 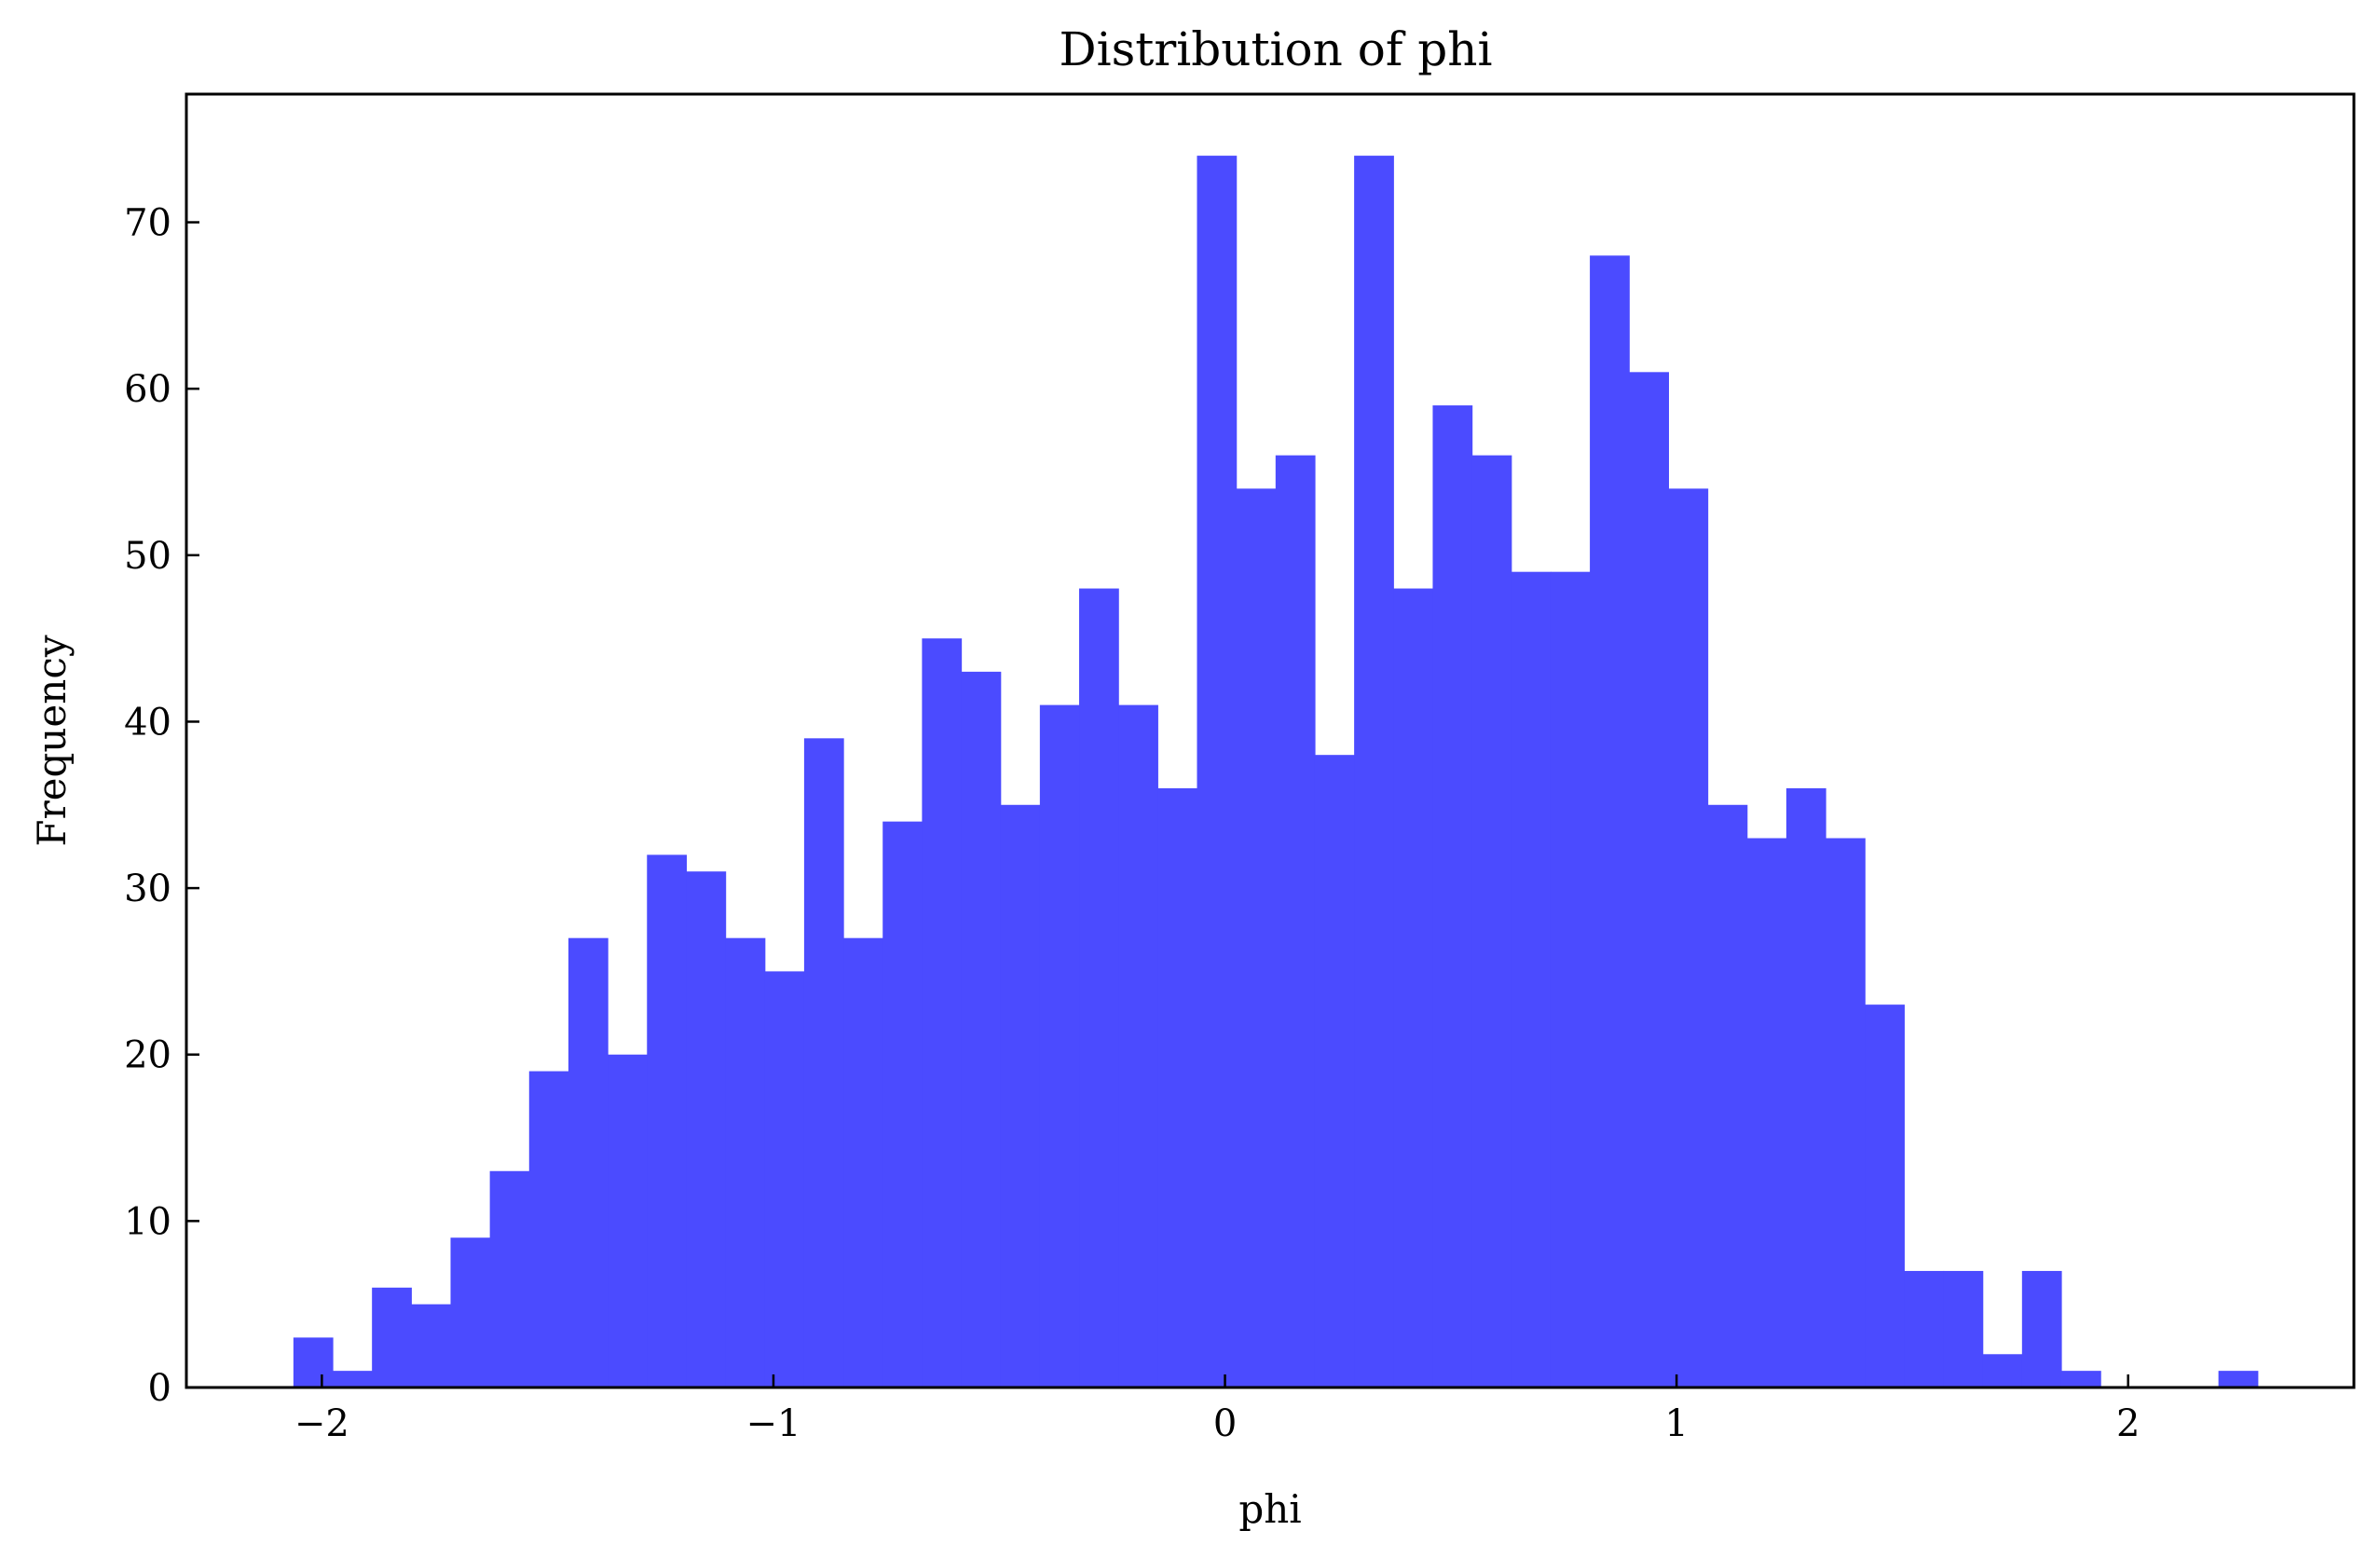 What do you see at coordinates (1269, 1509) in the screenshot?
I see `x-axis-label: phi` at bounding box center [1269, 1509].